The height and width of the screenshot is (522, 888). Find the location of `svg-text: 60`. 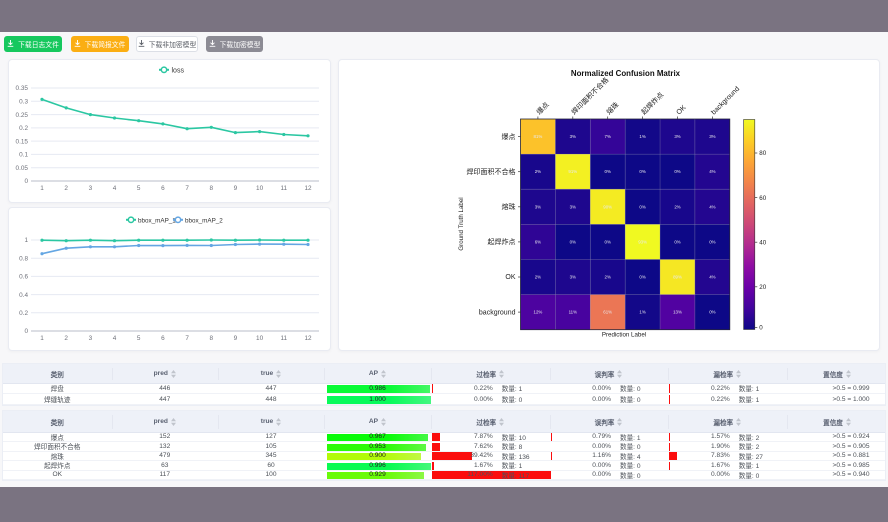

svg-text: 60 is located at coordinates (762, 198).